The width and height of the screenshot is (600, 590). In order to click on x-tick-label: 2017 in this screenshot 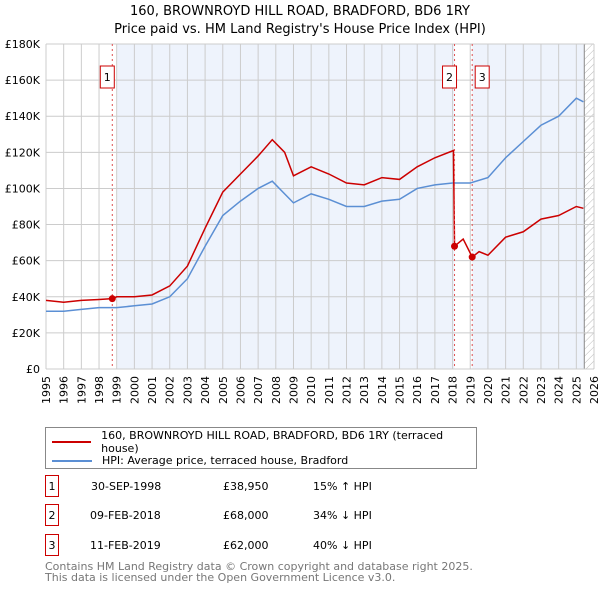, I will do `click(435, 390)`.